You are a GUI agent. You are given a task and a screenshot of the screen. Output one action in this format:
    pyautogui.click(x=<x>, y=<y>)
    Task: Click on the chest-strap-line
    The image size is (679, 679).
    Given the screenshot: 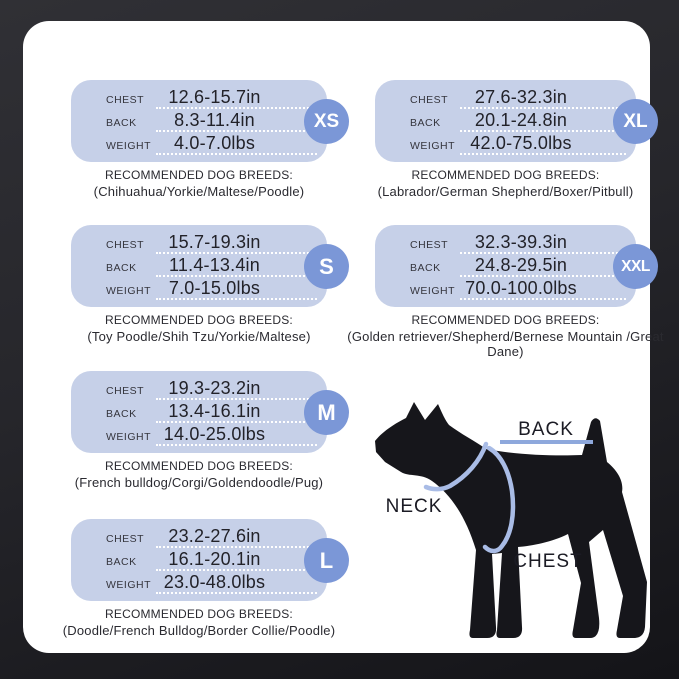 What is the action you would take?
    pyautogui.click(x=499, y=499)
    